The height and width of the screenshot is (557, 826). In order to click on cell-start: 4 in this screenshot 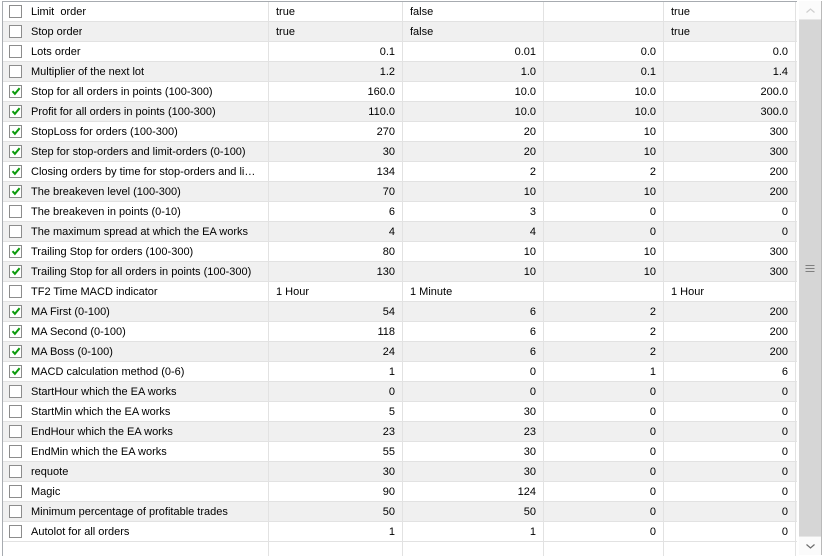, I will do `click(473, 231)`.